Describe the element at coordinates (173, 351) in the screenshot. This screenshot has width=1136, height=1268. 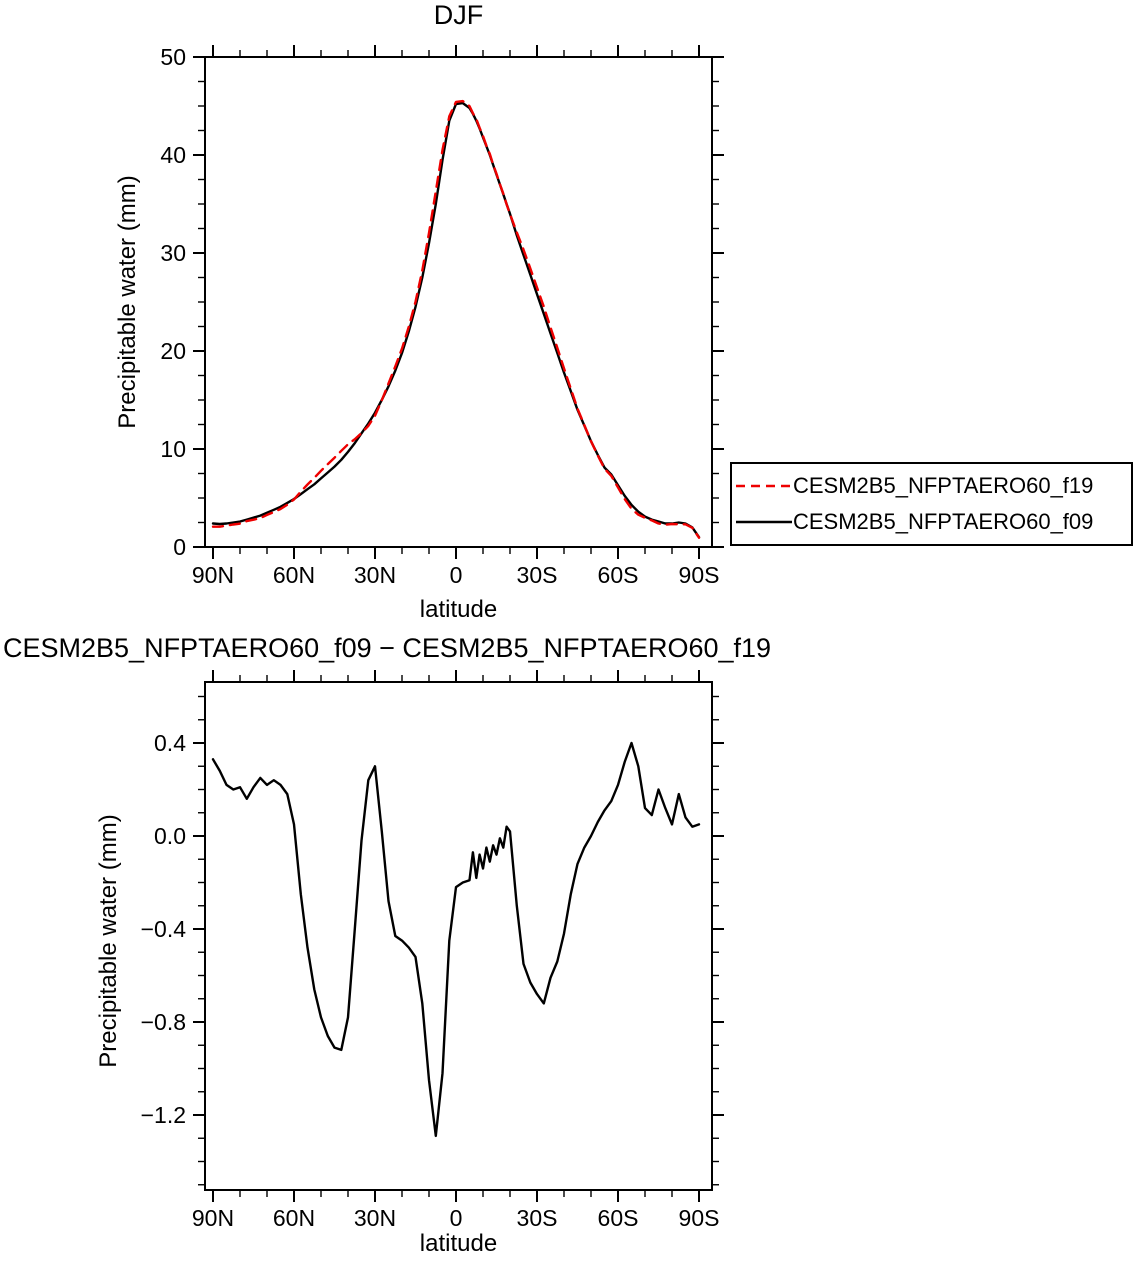
I see `y-tick-label: 20` at that location.